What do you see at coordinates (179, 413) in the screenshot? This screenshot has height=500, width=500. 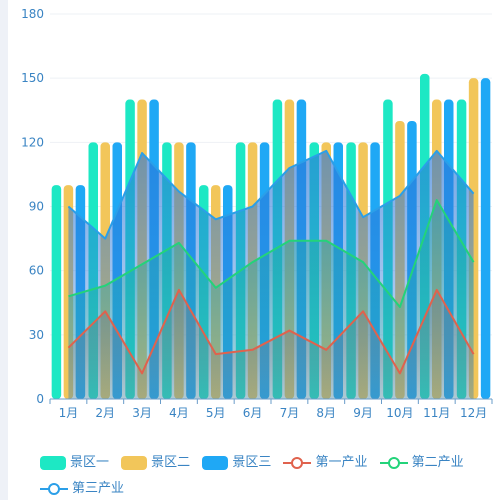 I see `x-tick-label: 4月` at bounding box center [179, 413].